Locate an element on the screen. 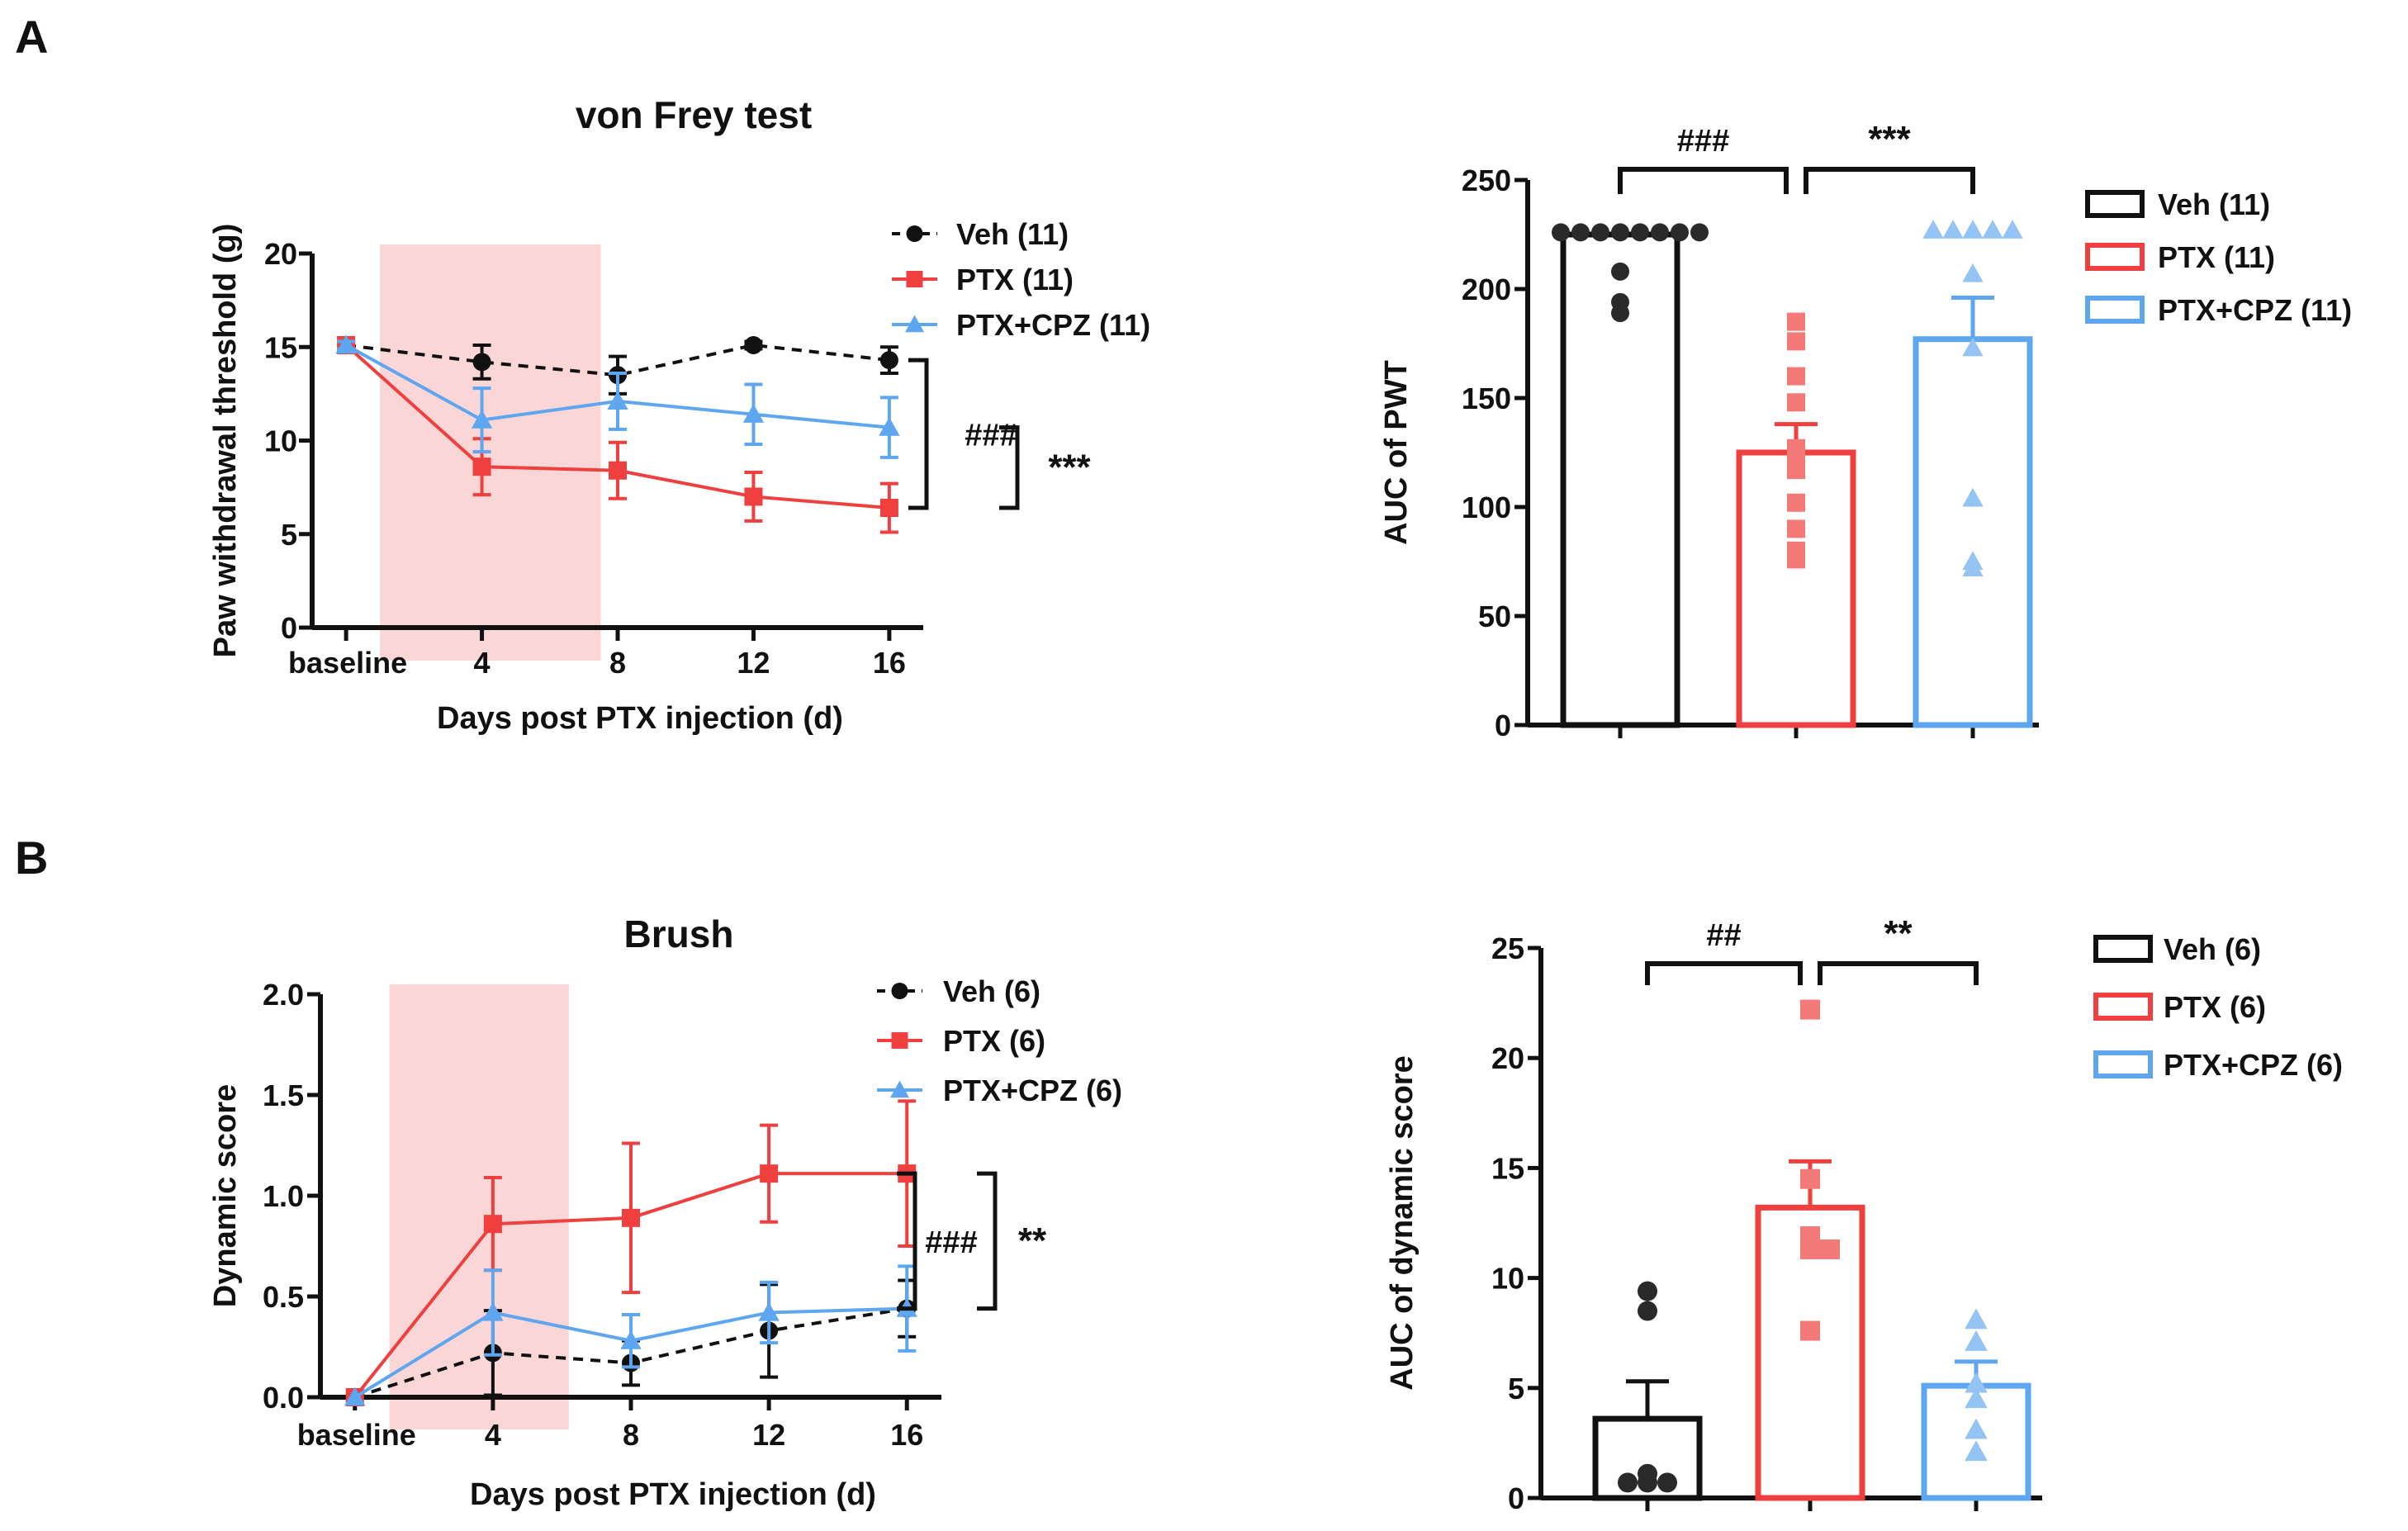 This screenshot has width=2408, height=1531. y-tick-label: 25 is located at coordinates (1508, 948).